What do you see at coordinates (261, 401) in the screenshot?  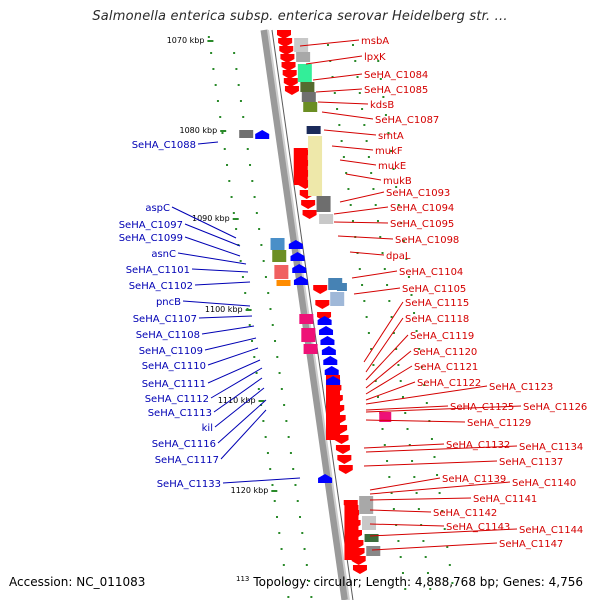 I see `scale-tick` at bounding box center [261, 401].